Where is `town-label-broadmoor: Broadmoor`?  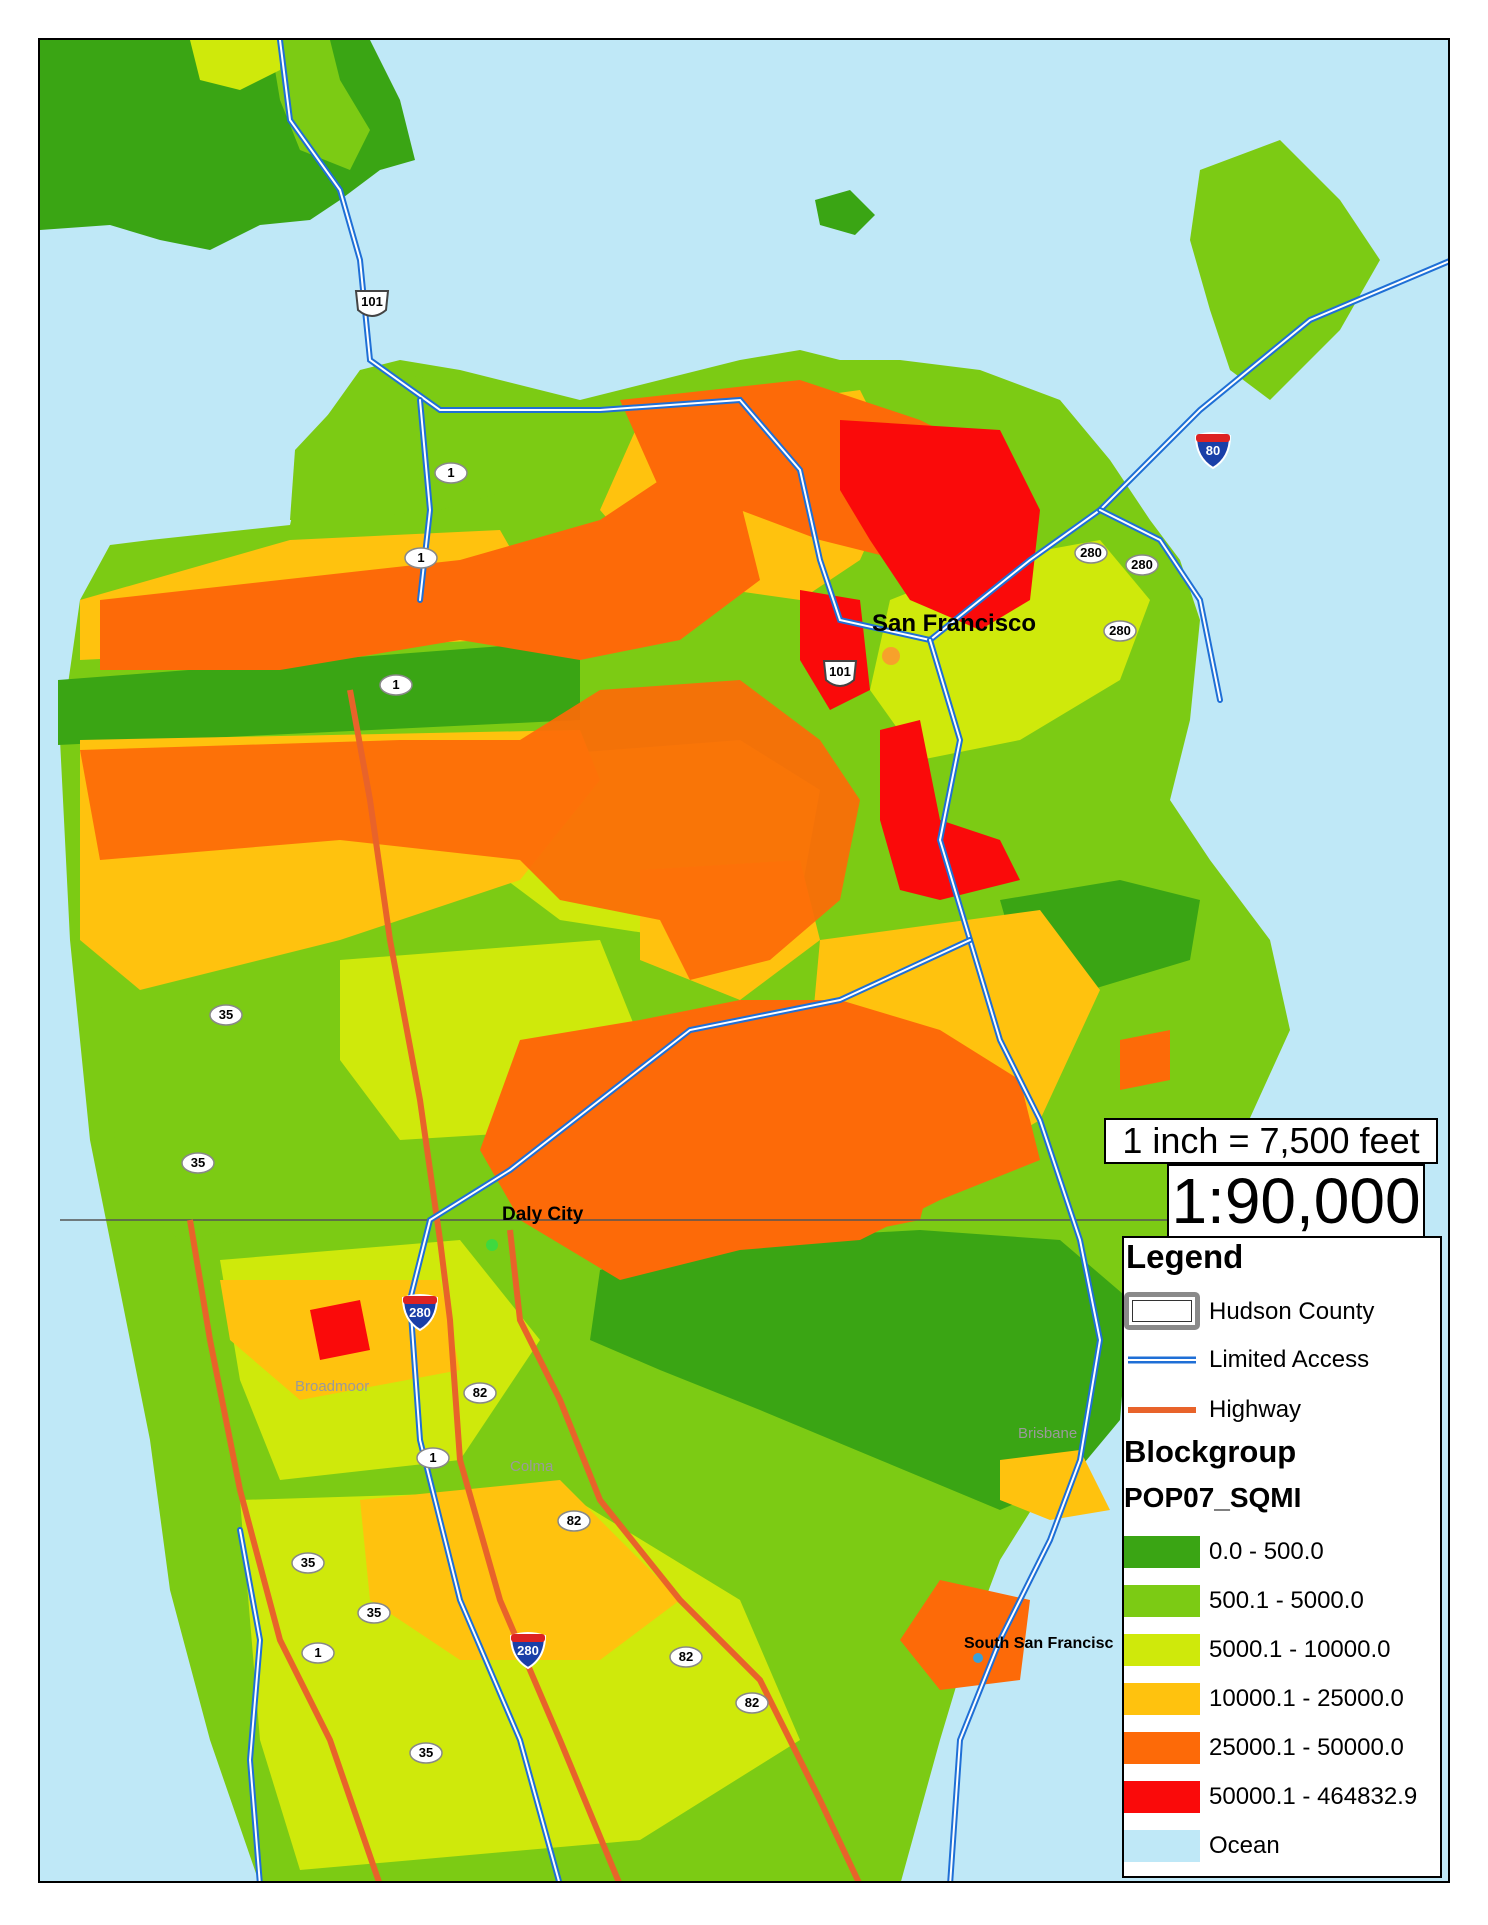 town-label-broadmoor: Broadmoor is located at coordinates (332, 1386).